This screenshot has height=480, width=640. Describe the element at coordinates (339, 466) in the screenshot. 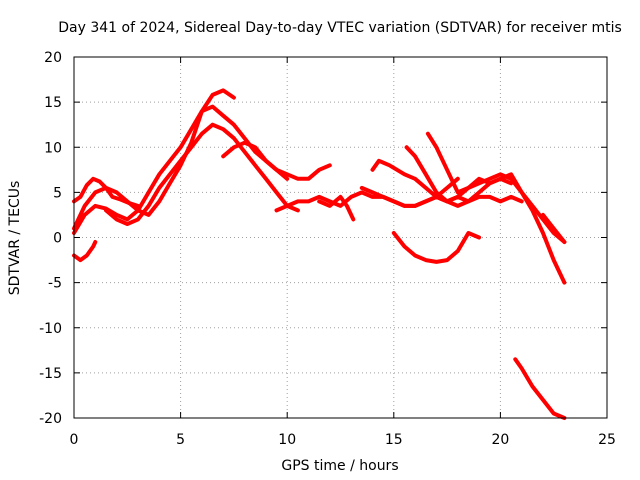

I see `x-axis-label: GPS time / hours` at that location.